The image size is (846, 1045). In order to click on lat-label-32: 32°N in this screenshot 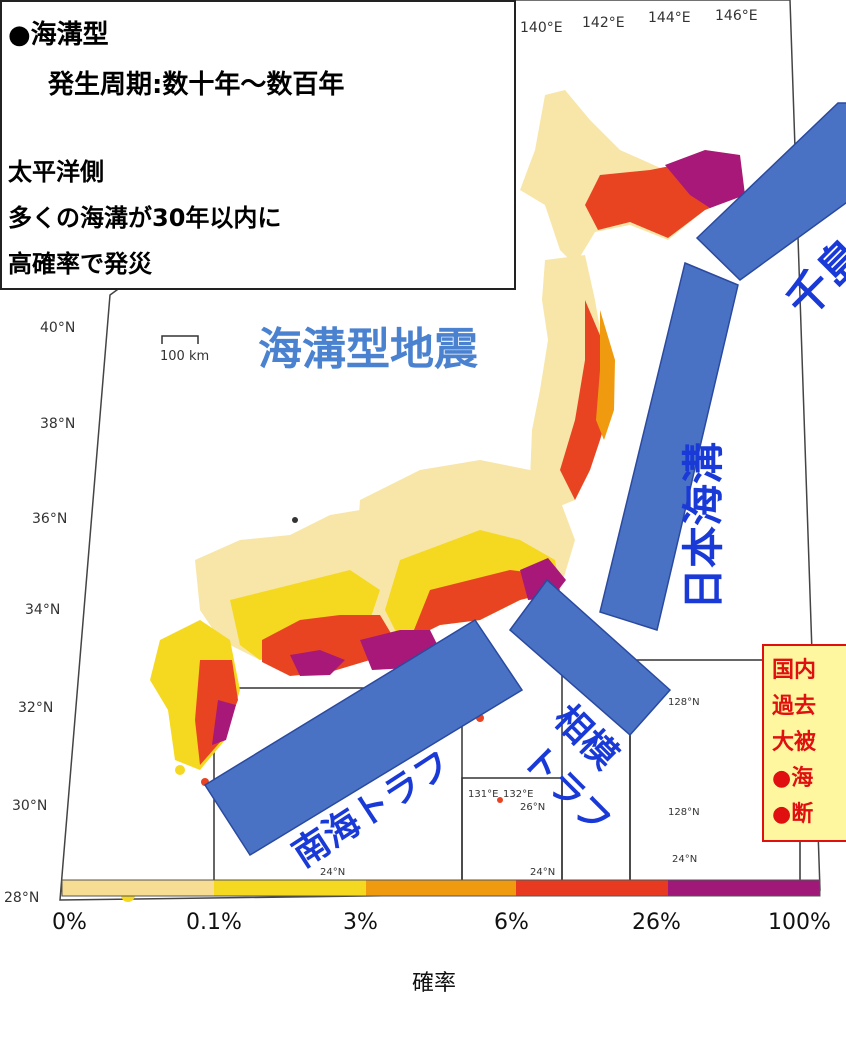, I will do `click(35, 708)`.